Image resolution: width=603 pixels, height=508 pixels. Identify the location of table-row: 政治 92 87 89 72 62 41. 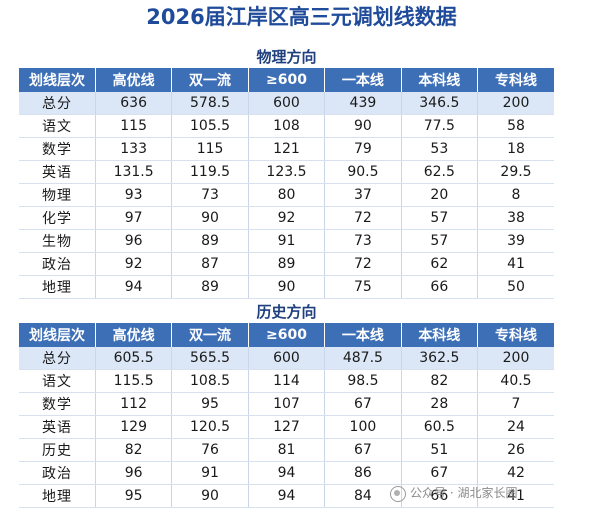
(286, 264).